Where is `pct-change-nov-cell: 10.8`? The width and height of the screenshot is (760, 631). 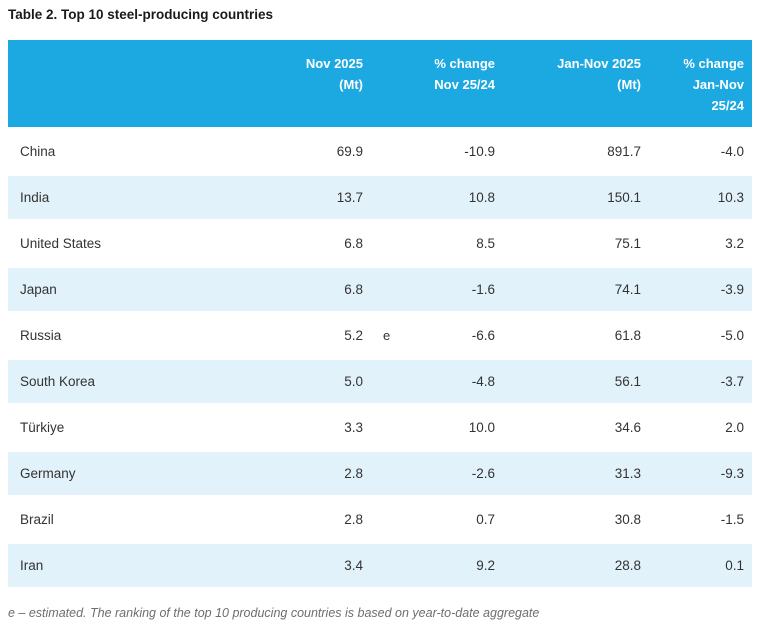 pct-change-nov-cell: 10.8 is located at coordinates (449, 197).